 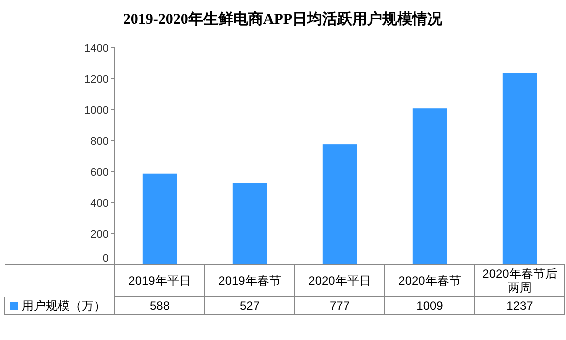 What do you see at coordinates (250, 306) in the screenshot?
I see `data-label: 527` at bounding box center [250, 306].